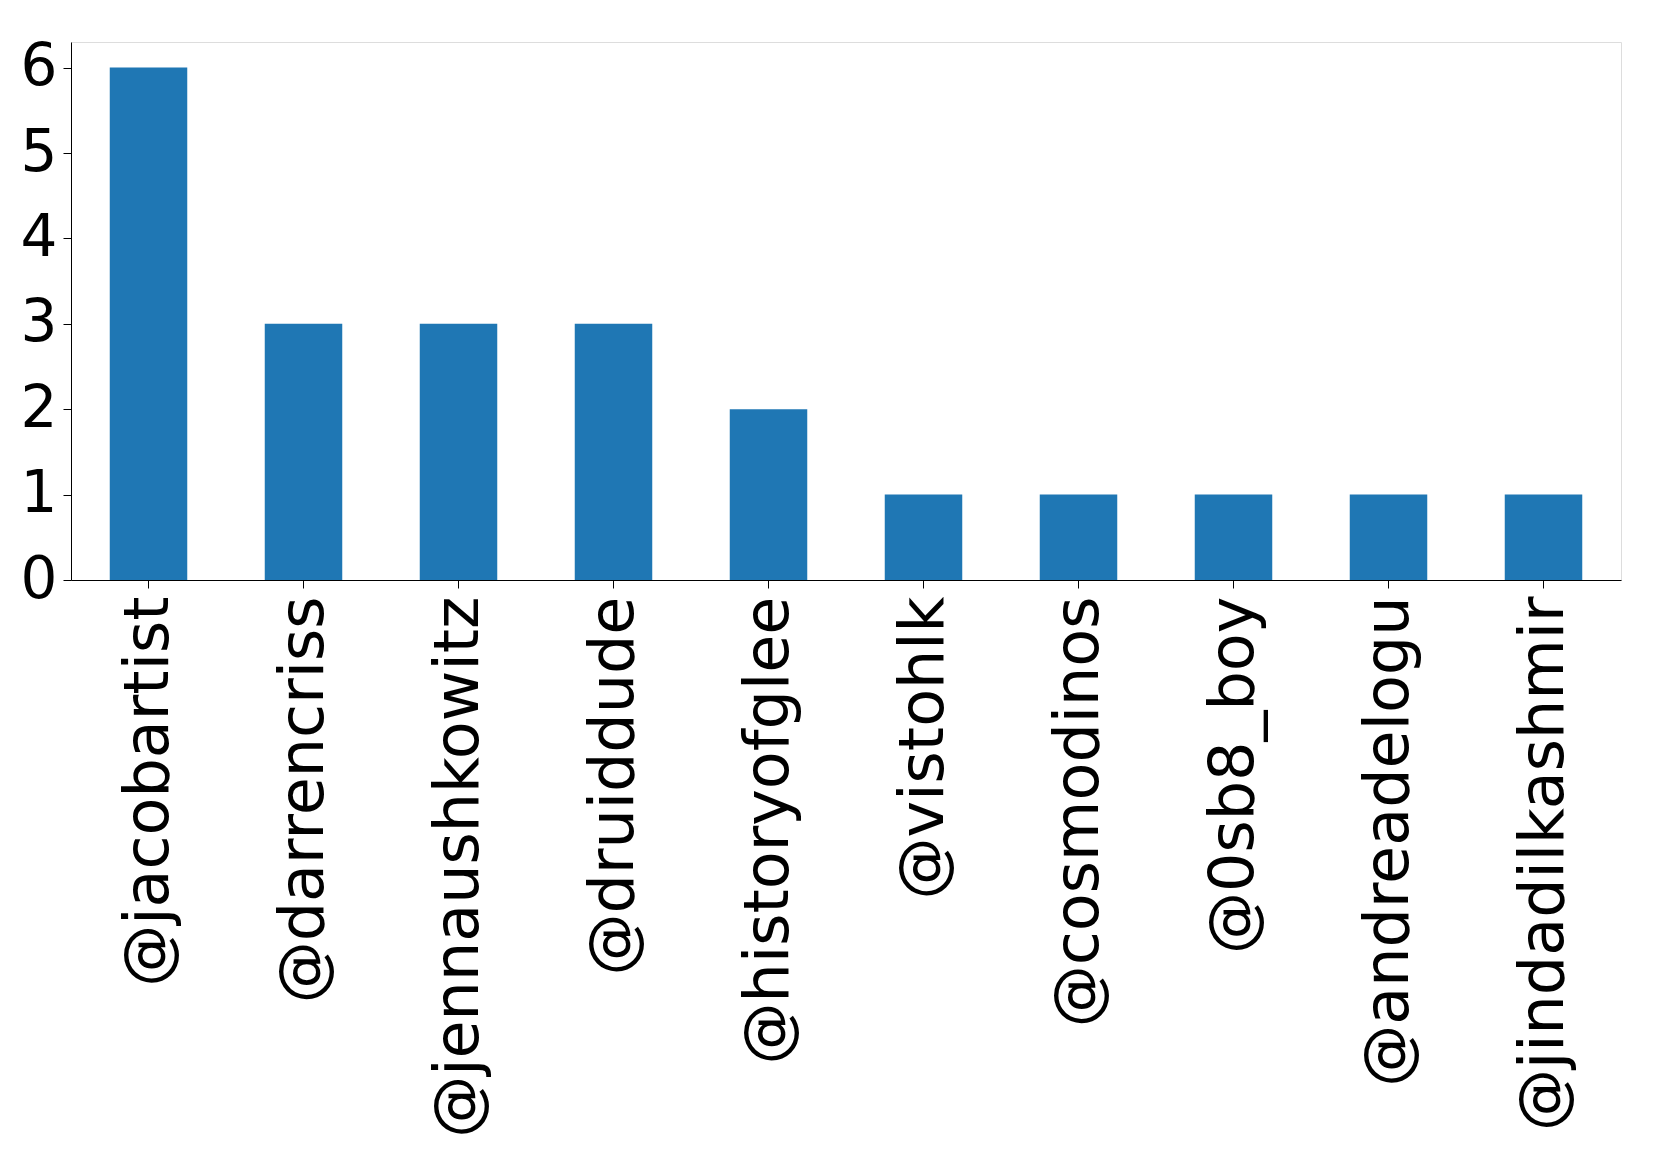  I want to click on x-tick-label: @druiddude, so click(611, 786).